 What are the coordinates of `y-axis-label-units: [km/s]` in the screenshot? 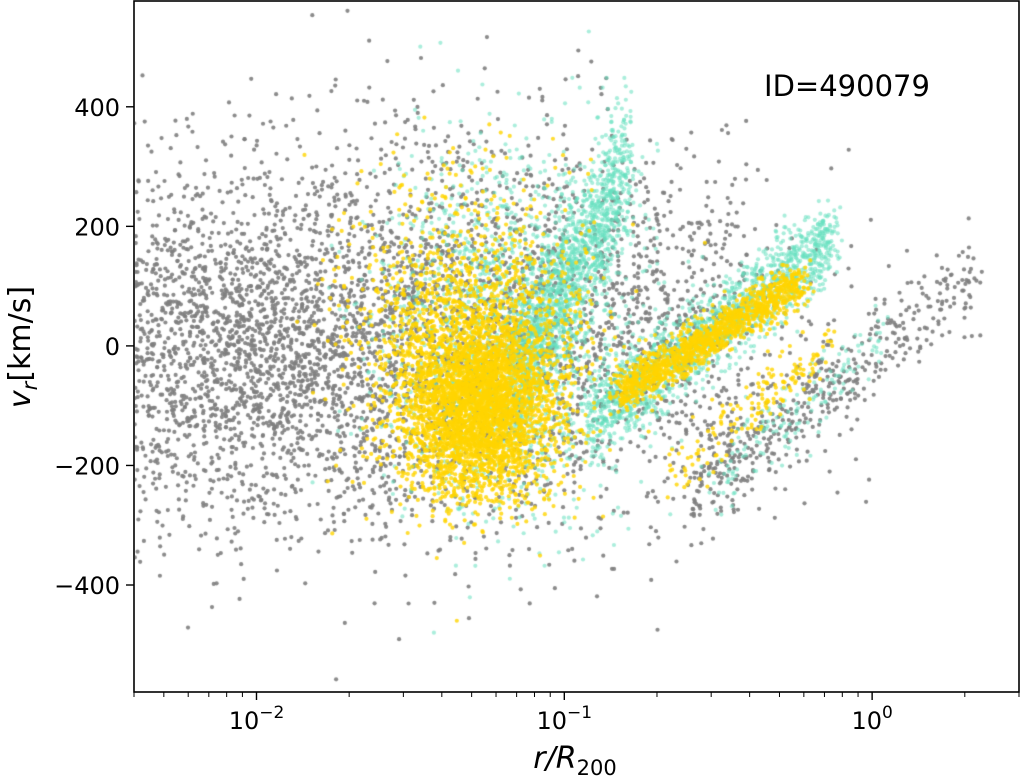 It's located at (20, 334).